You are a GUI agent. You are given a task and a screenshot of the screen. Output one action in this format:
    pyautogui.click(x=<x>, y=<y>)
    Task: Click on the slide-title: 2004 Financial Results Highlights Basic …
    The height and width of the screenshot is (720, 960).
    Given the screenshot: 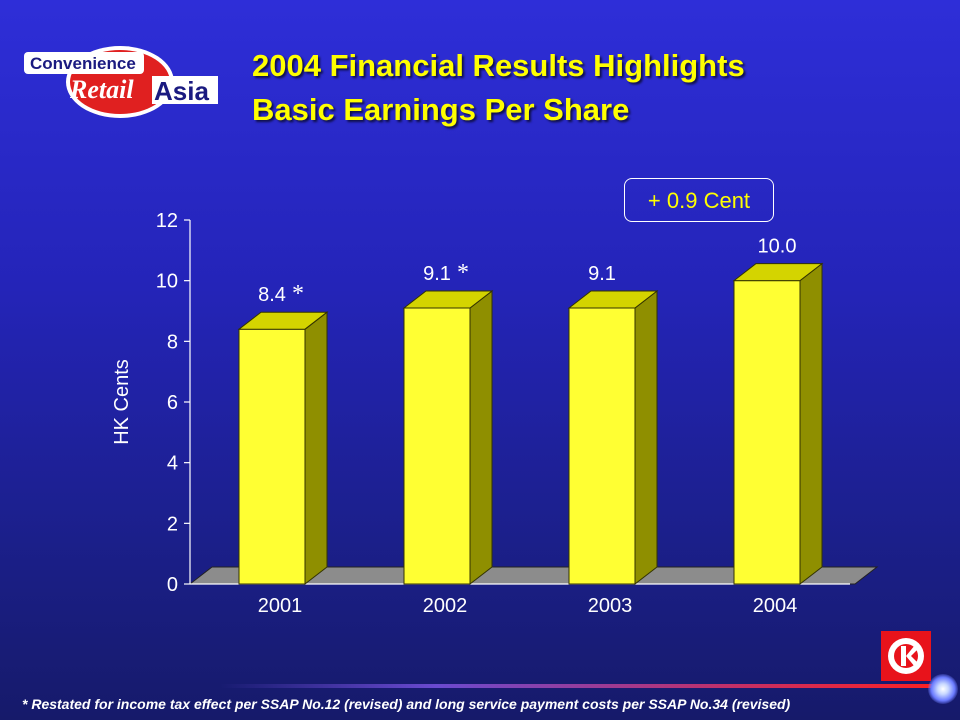 What is the action you would take?
    pyautogui.click(x=498, y=88)
    